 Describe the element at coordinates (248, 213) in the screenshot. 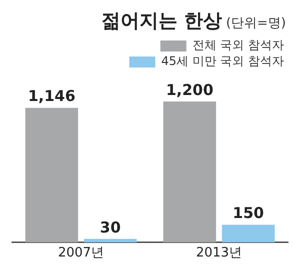

I see `data-label: 150` at that location.